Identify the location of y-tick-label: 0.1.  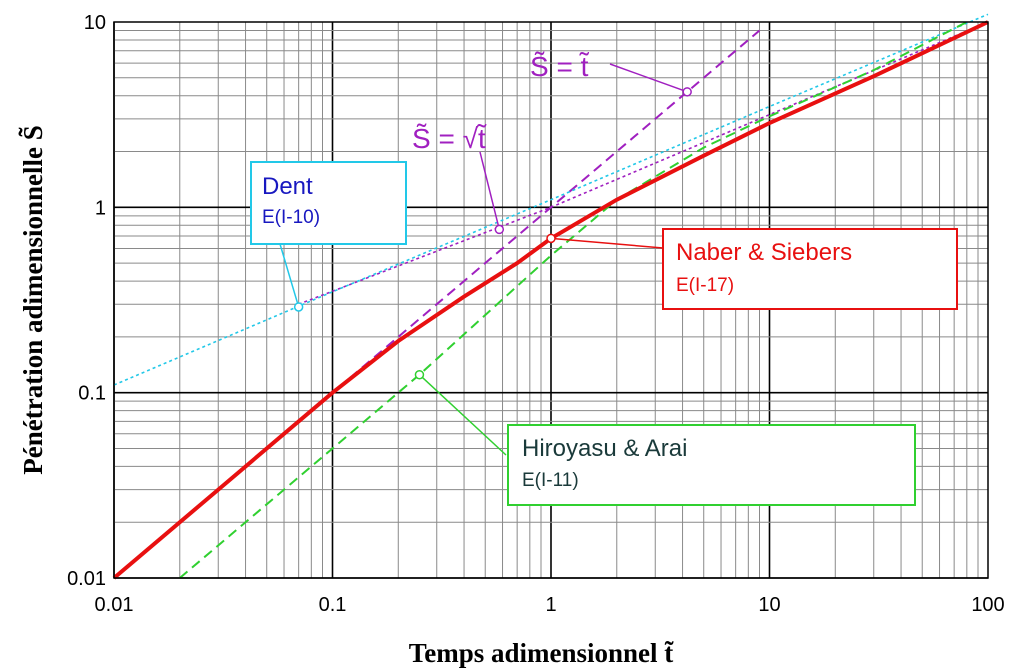
(92, 394).